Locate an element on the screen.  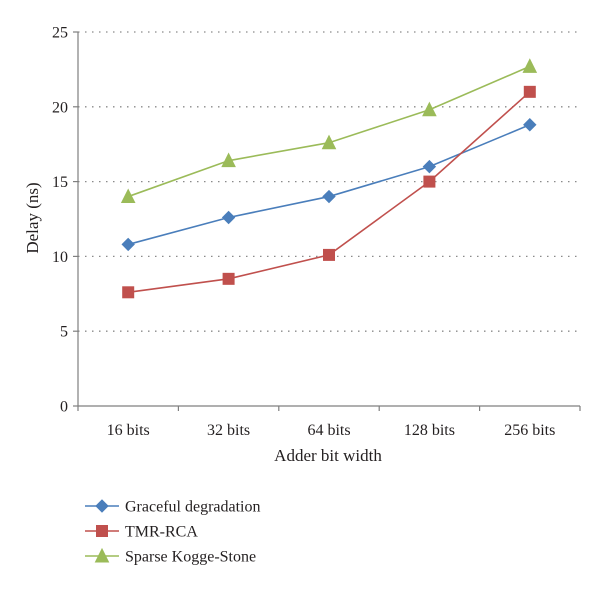
point-tmr-rca-64-bits is located at coordinates (329, 254).